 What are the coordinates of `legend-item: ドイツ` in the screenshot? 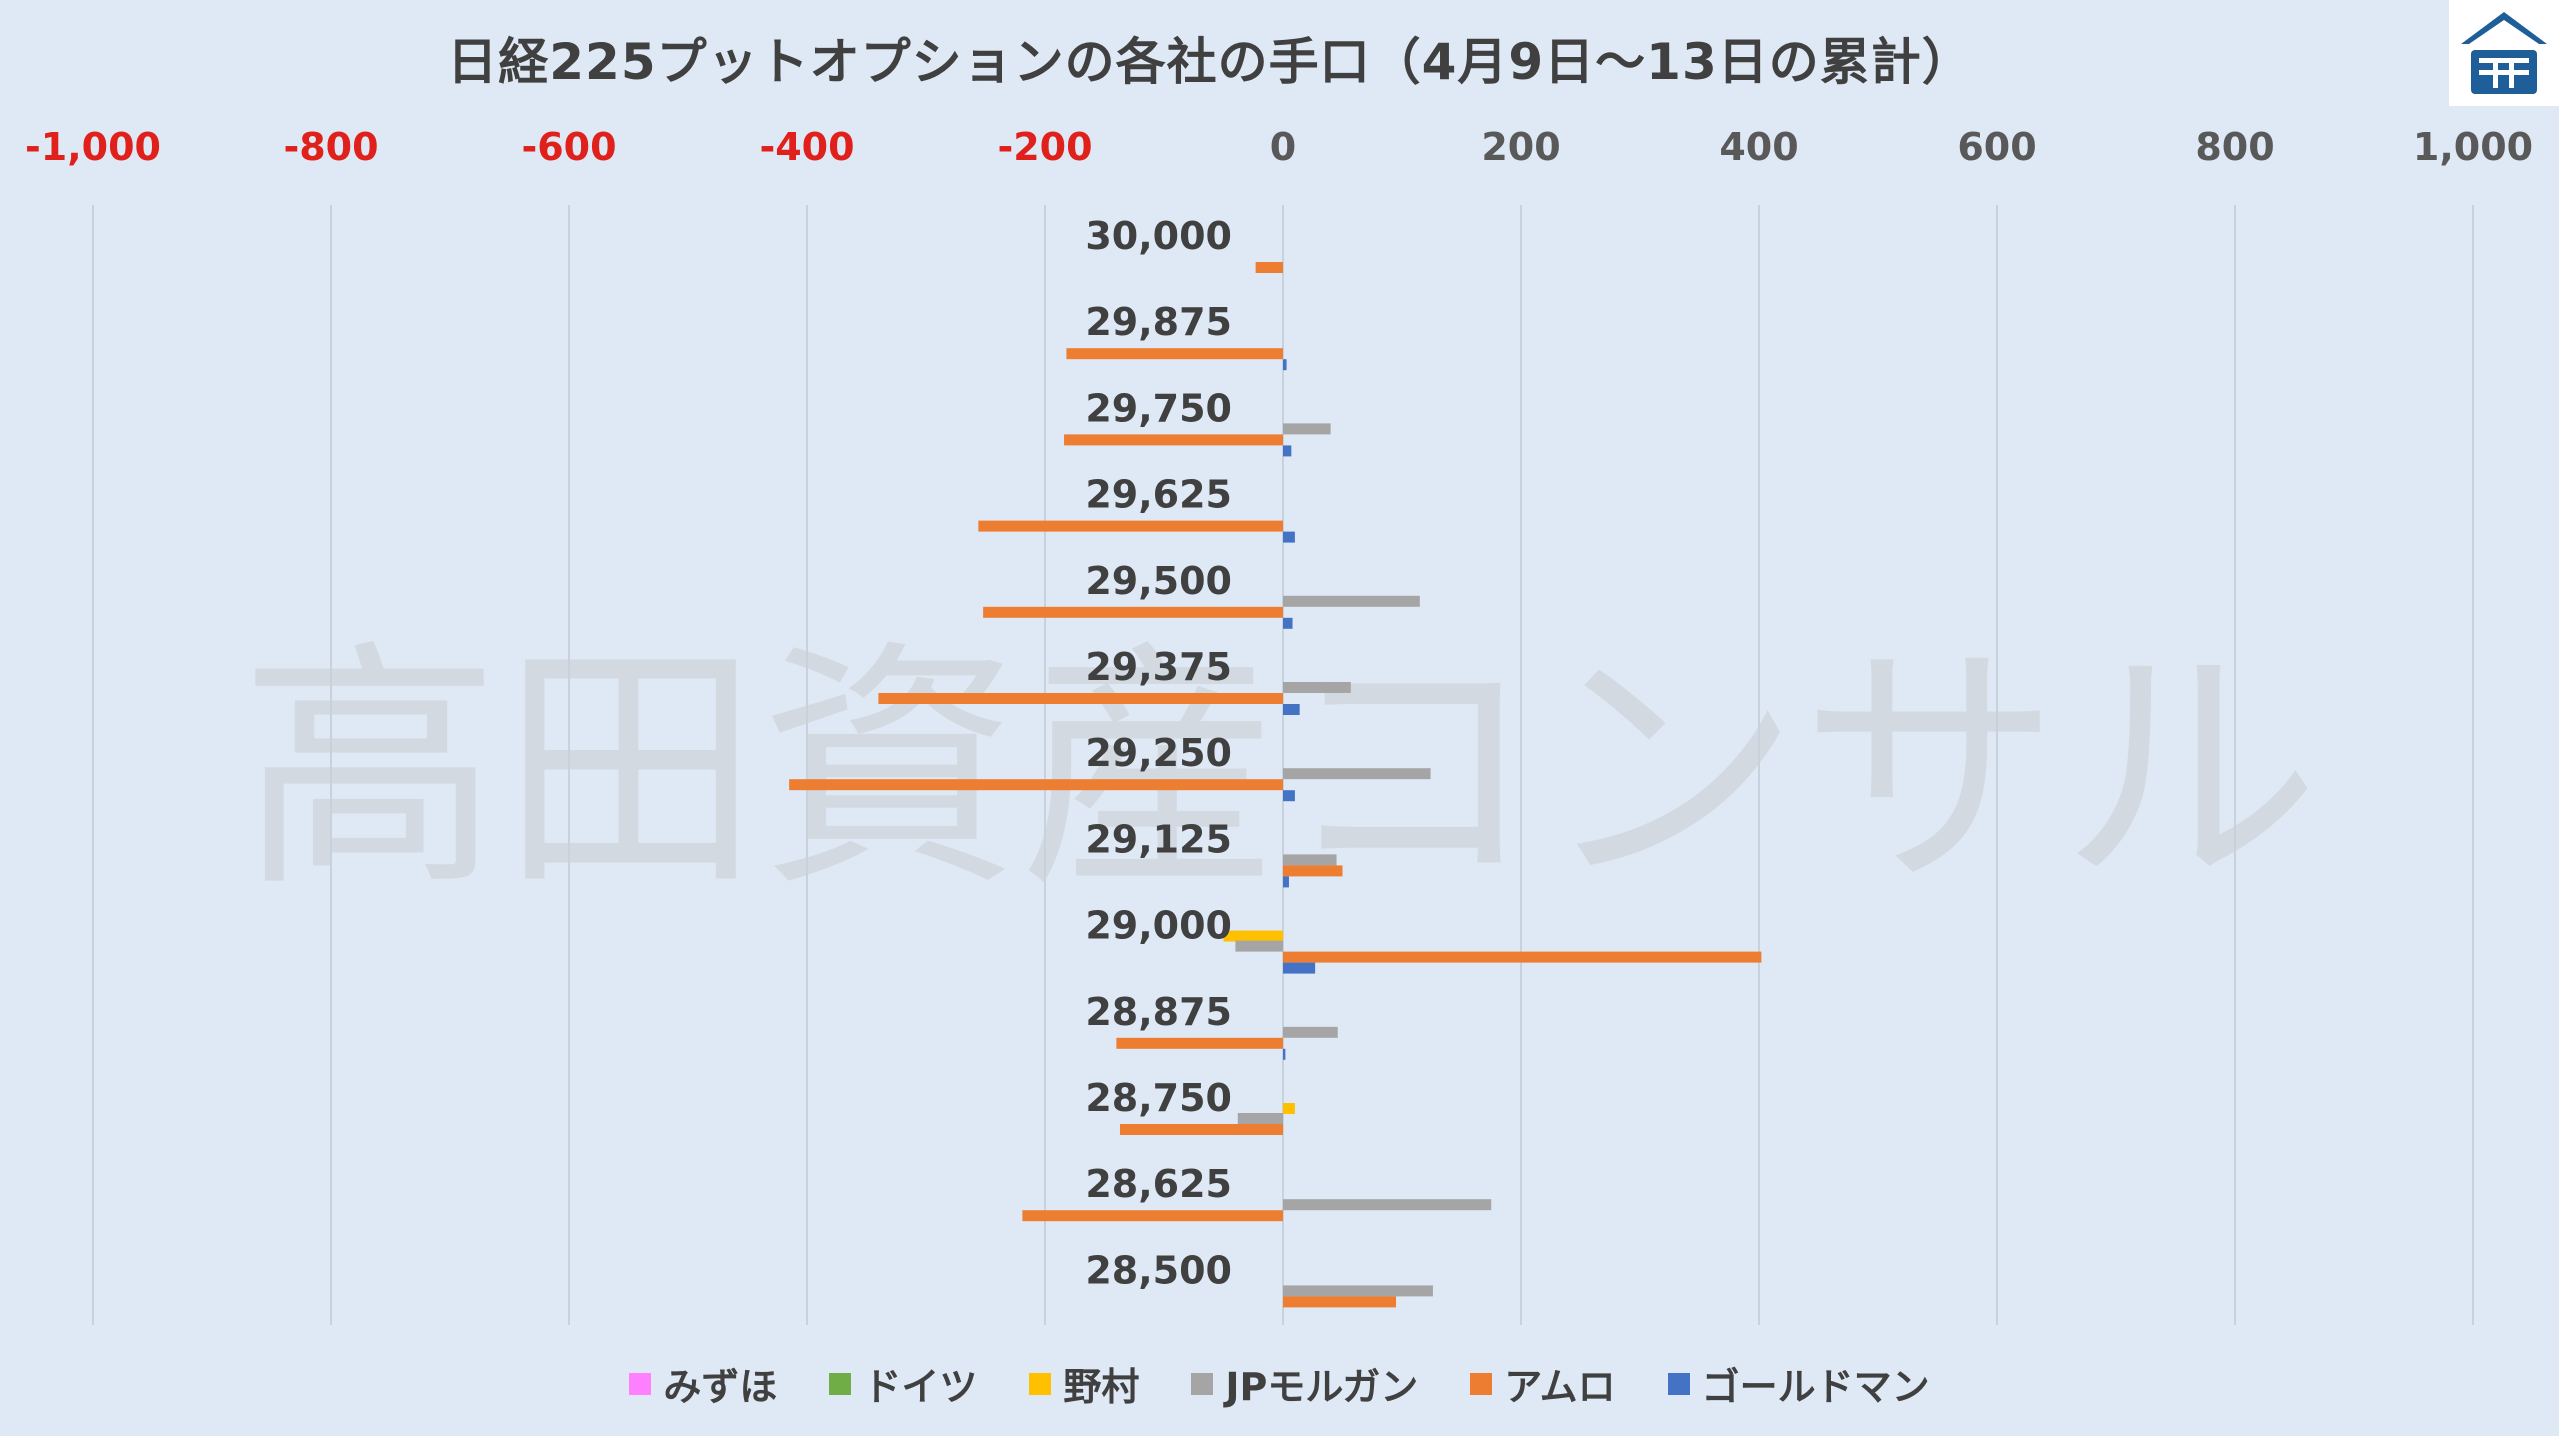 It's located at (903, 1383).